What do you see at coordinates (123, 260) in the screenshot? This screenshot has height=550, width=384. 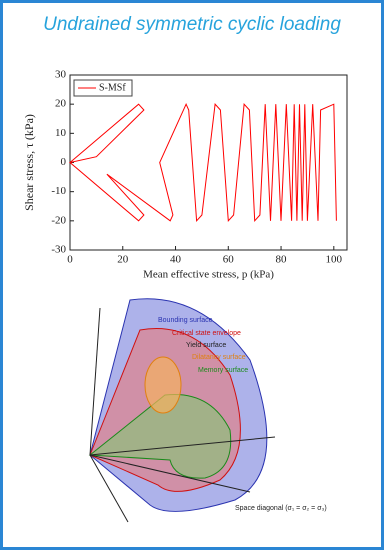 I see `x-tick-label: 20` at bounding box center [123, 260].